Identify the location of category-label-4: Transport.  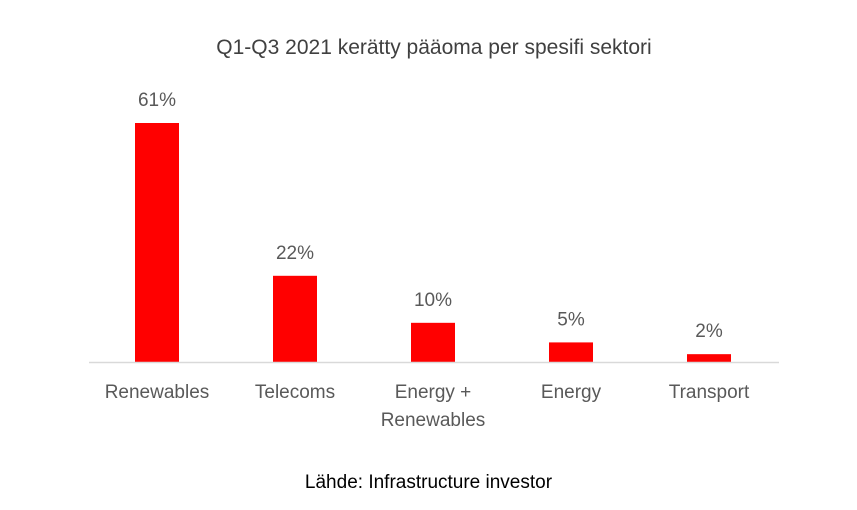
(709, 392).